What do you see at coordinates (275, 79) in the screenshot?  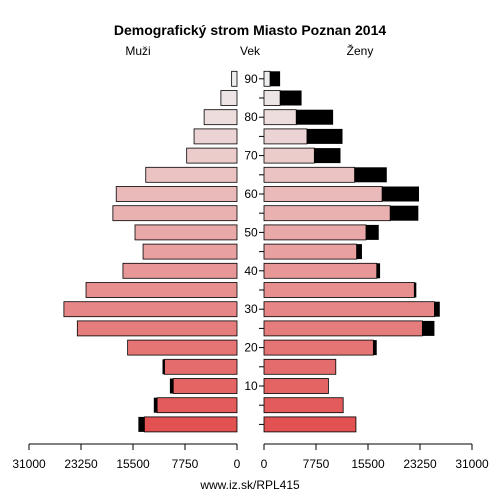 I see `bar-women-excess-90+` at bounding box center [275, 79].